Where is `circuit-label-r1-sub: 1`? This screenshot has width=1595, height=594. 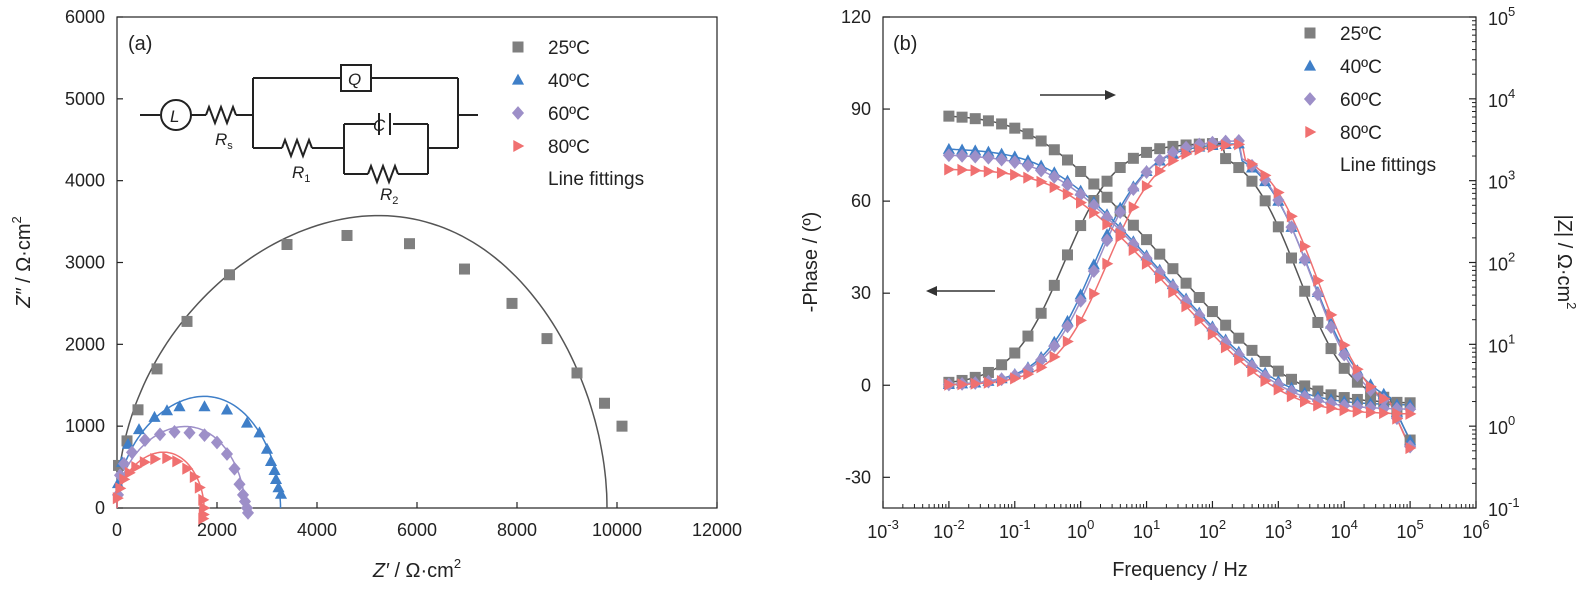
circuit-label-r1-sub: 1 is located at coordinates (307, 179).